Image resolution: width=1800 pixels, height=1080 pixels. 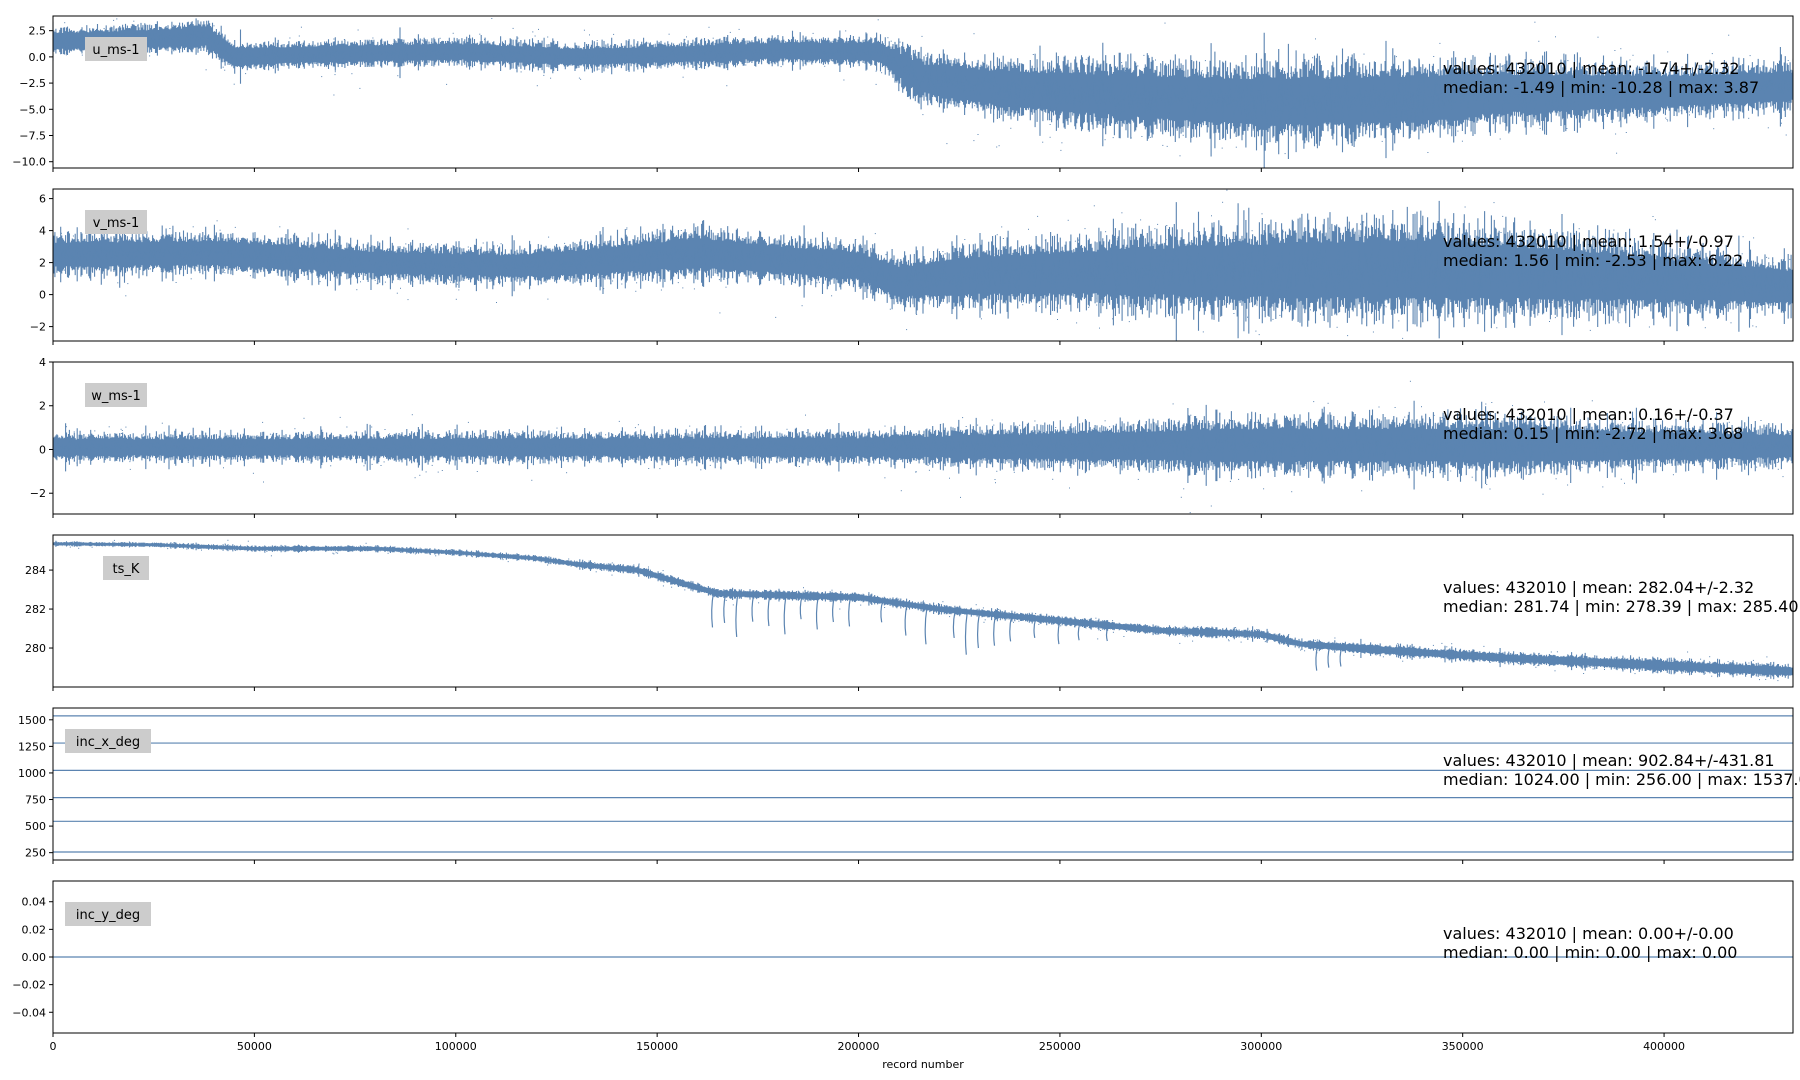 I want to click on spike-mark, so click(x=882, y=611).